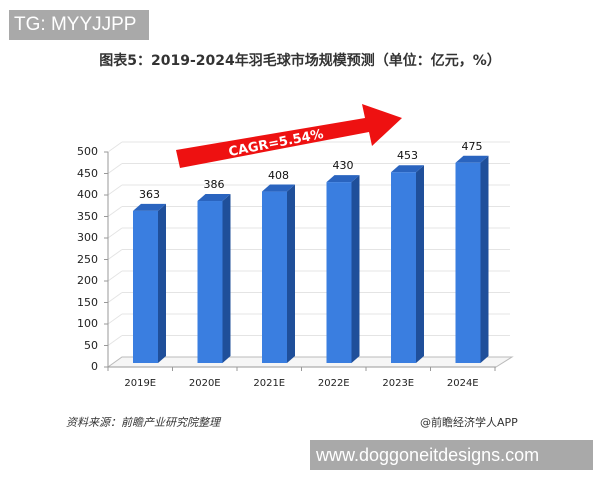 The width and height of the screenshot is (600, 480). Describe the element at coordinates (87, 259) in the screenshot. I see `y-tick-label: 250` at that location.